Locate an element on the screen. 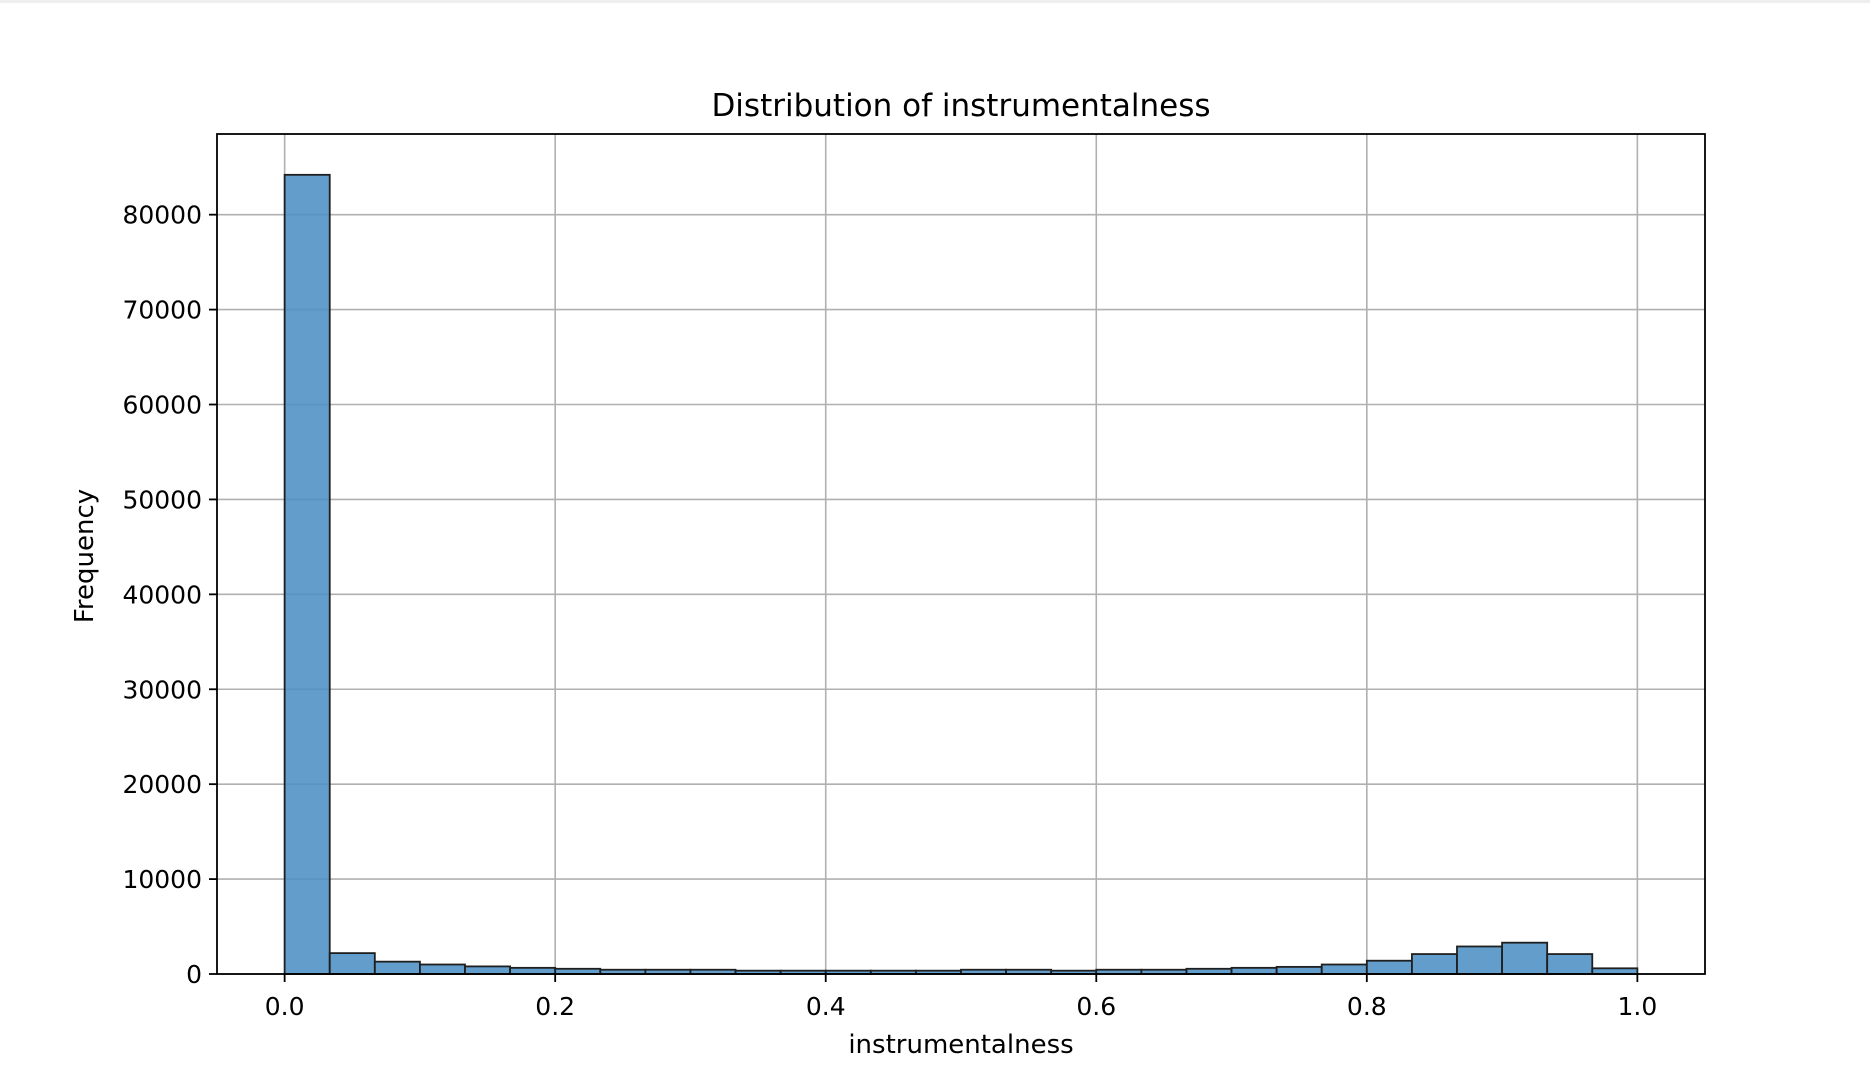 This screenshot has width=1870, height=1092. y-tick-label: 70000 is located at coordinates (162, 310).